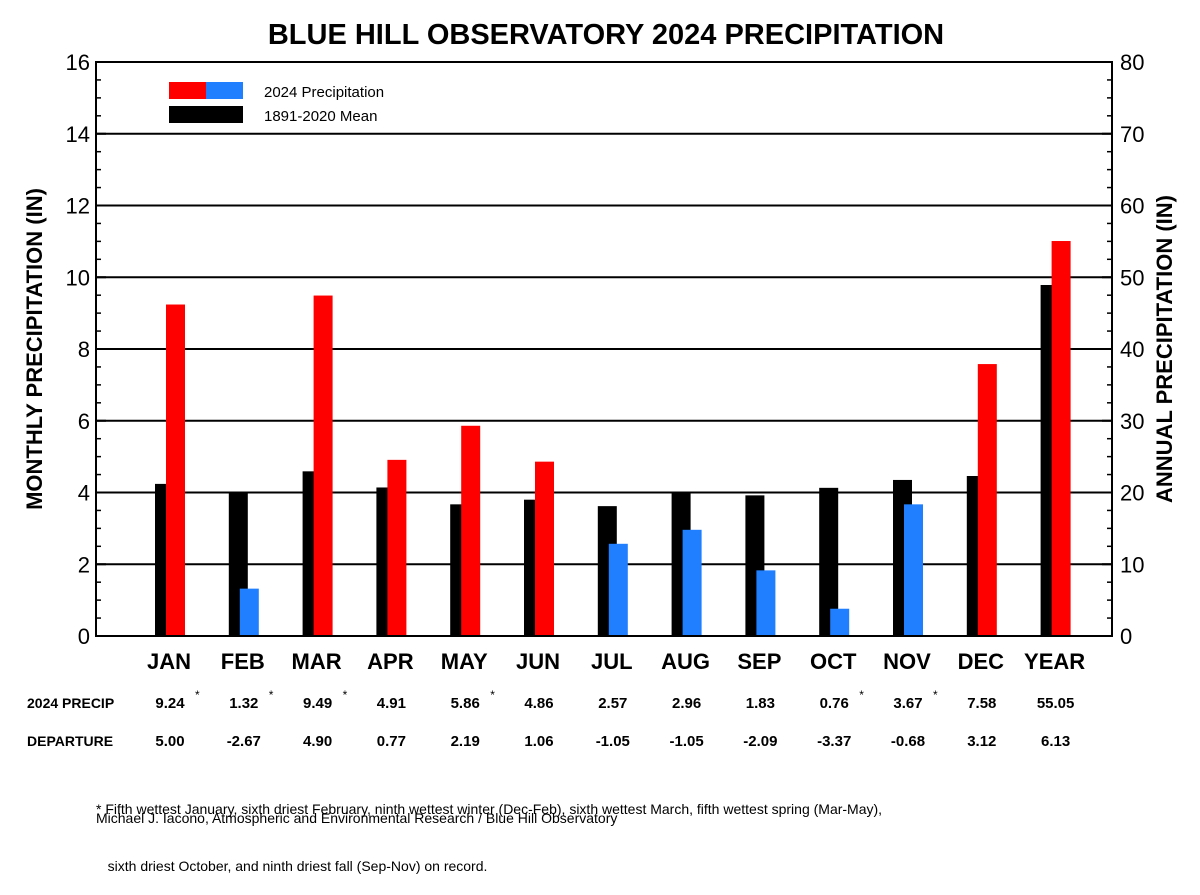 This screenshot has width=1200, height=895. I want to click on table-cell: 6.13, so click(1055, 741).